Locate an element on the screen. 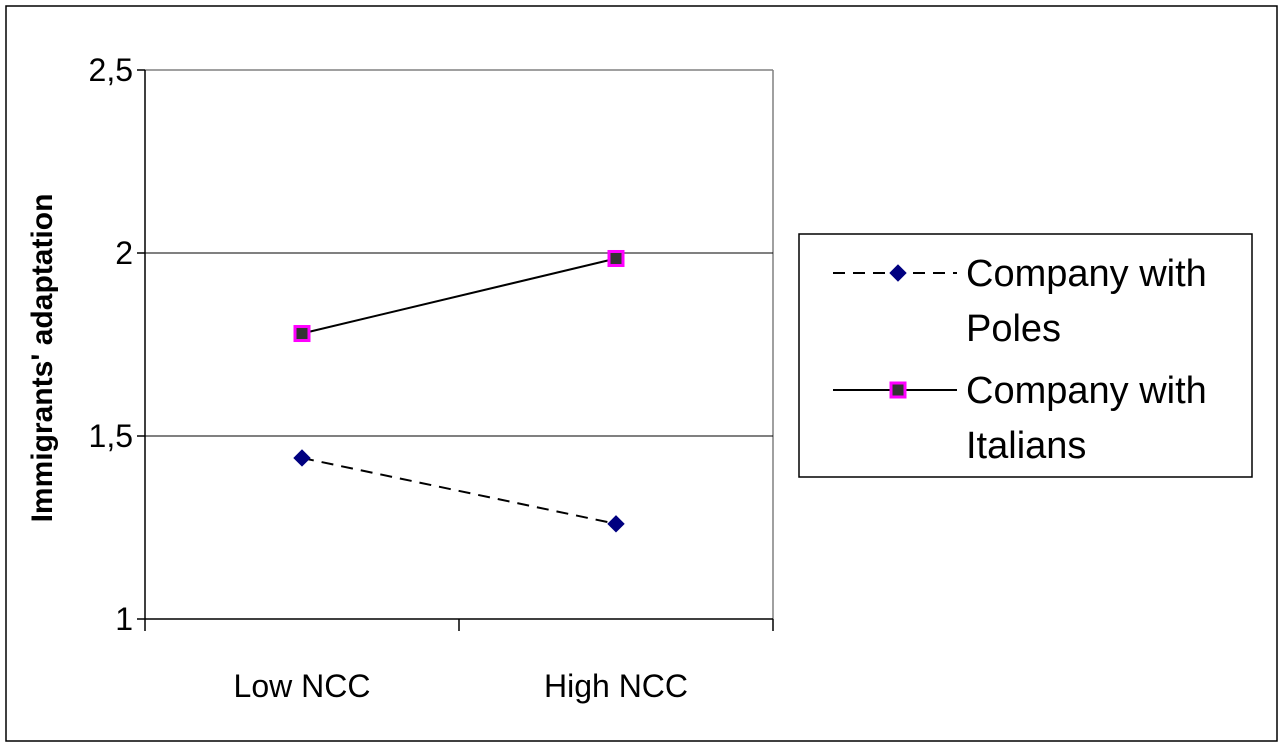 Image resolution: width=1283 pixels, height=752 pixels. legend: Company with Poles Company with Italians is located at coordinates (1025, 355).